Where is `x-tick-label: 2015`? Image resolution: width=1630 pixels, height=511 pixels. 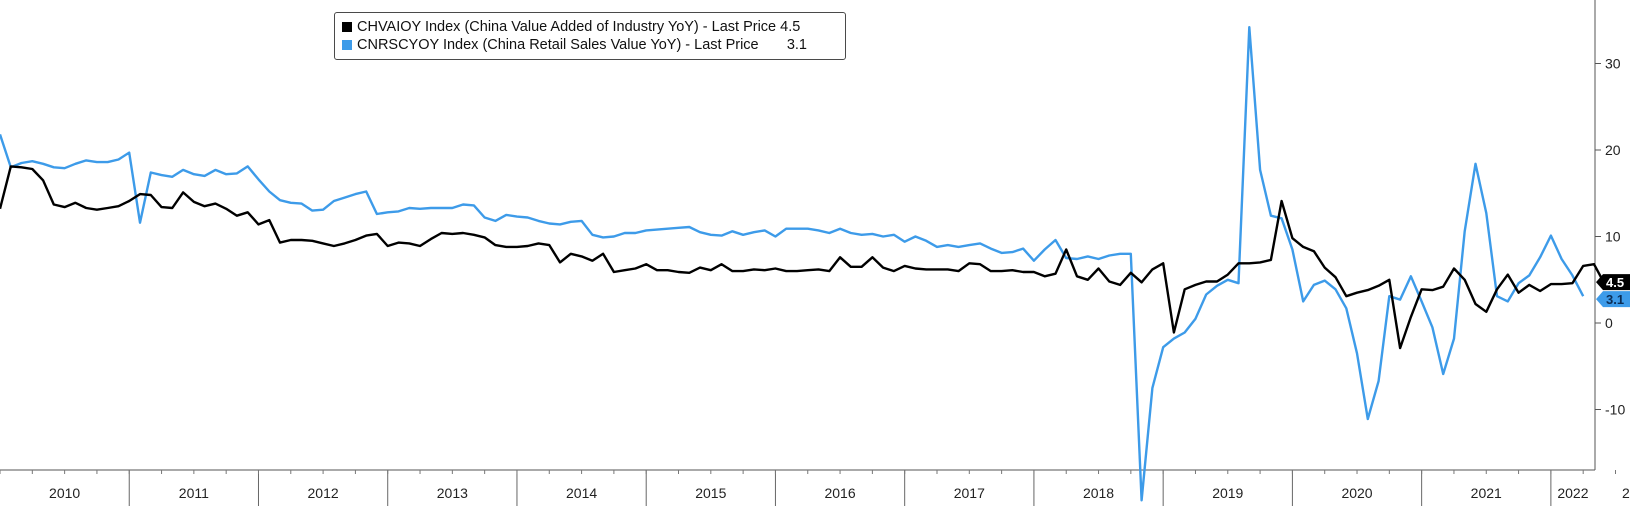
x-tick-label: 2015 is located at coordinates (710, 493).